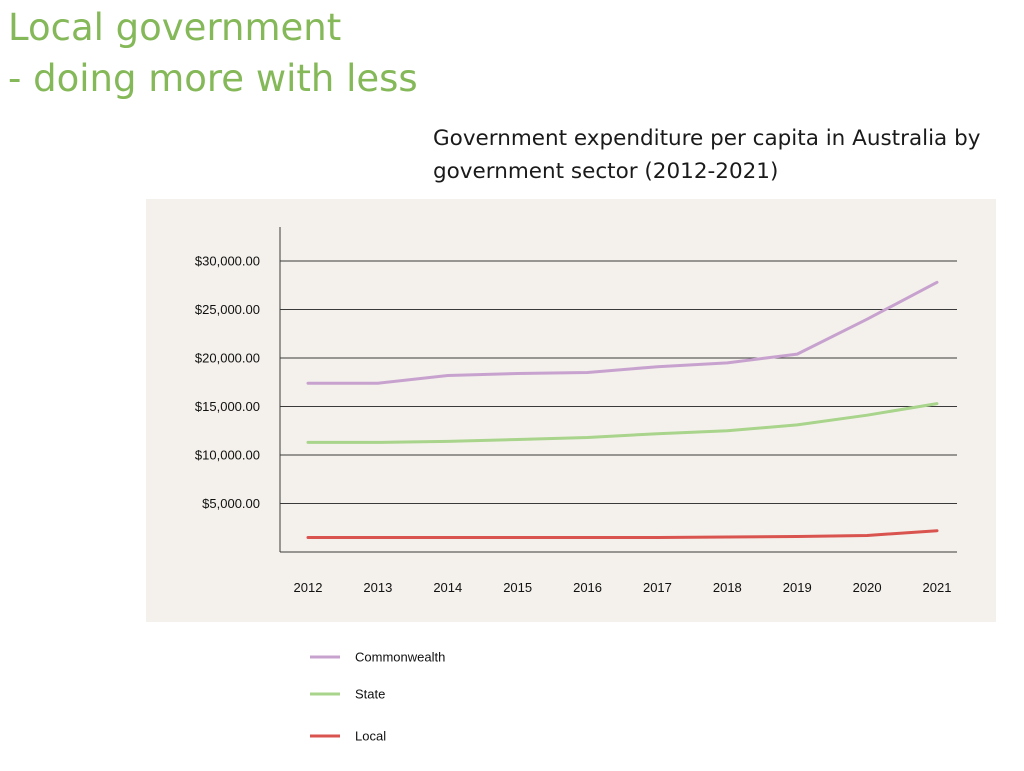 The image size is (1024, 771). Describe the element at coordinates (622, 332) in the screenshot. I see `series-line-commonwealth` at that location.